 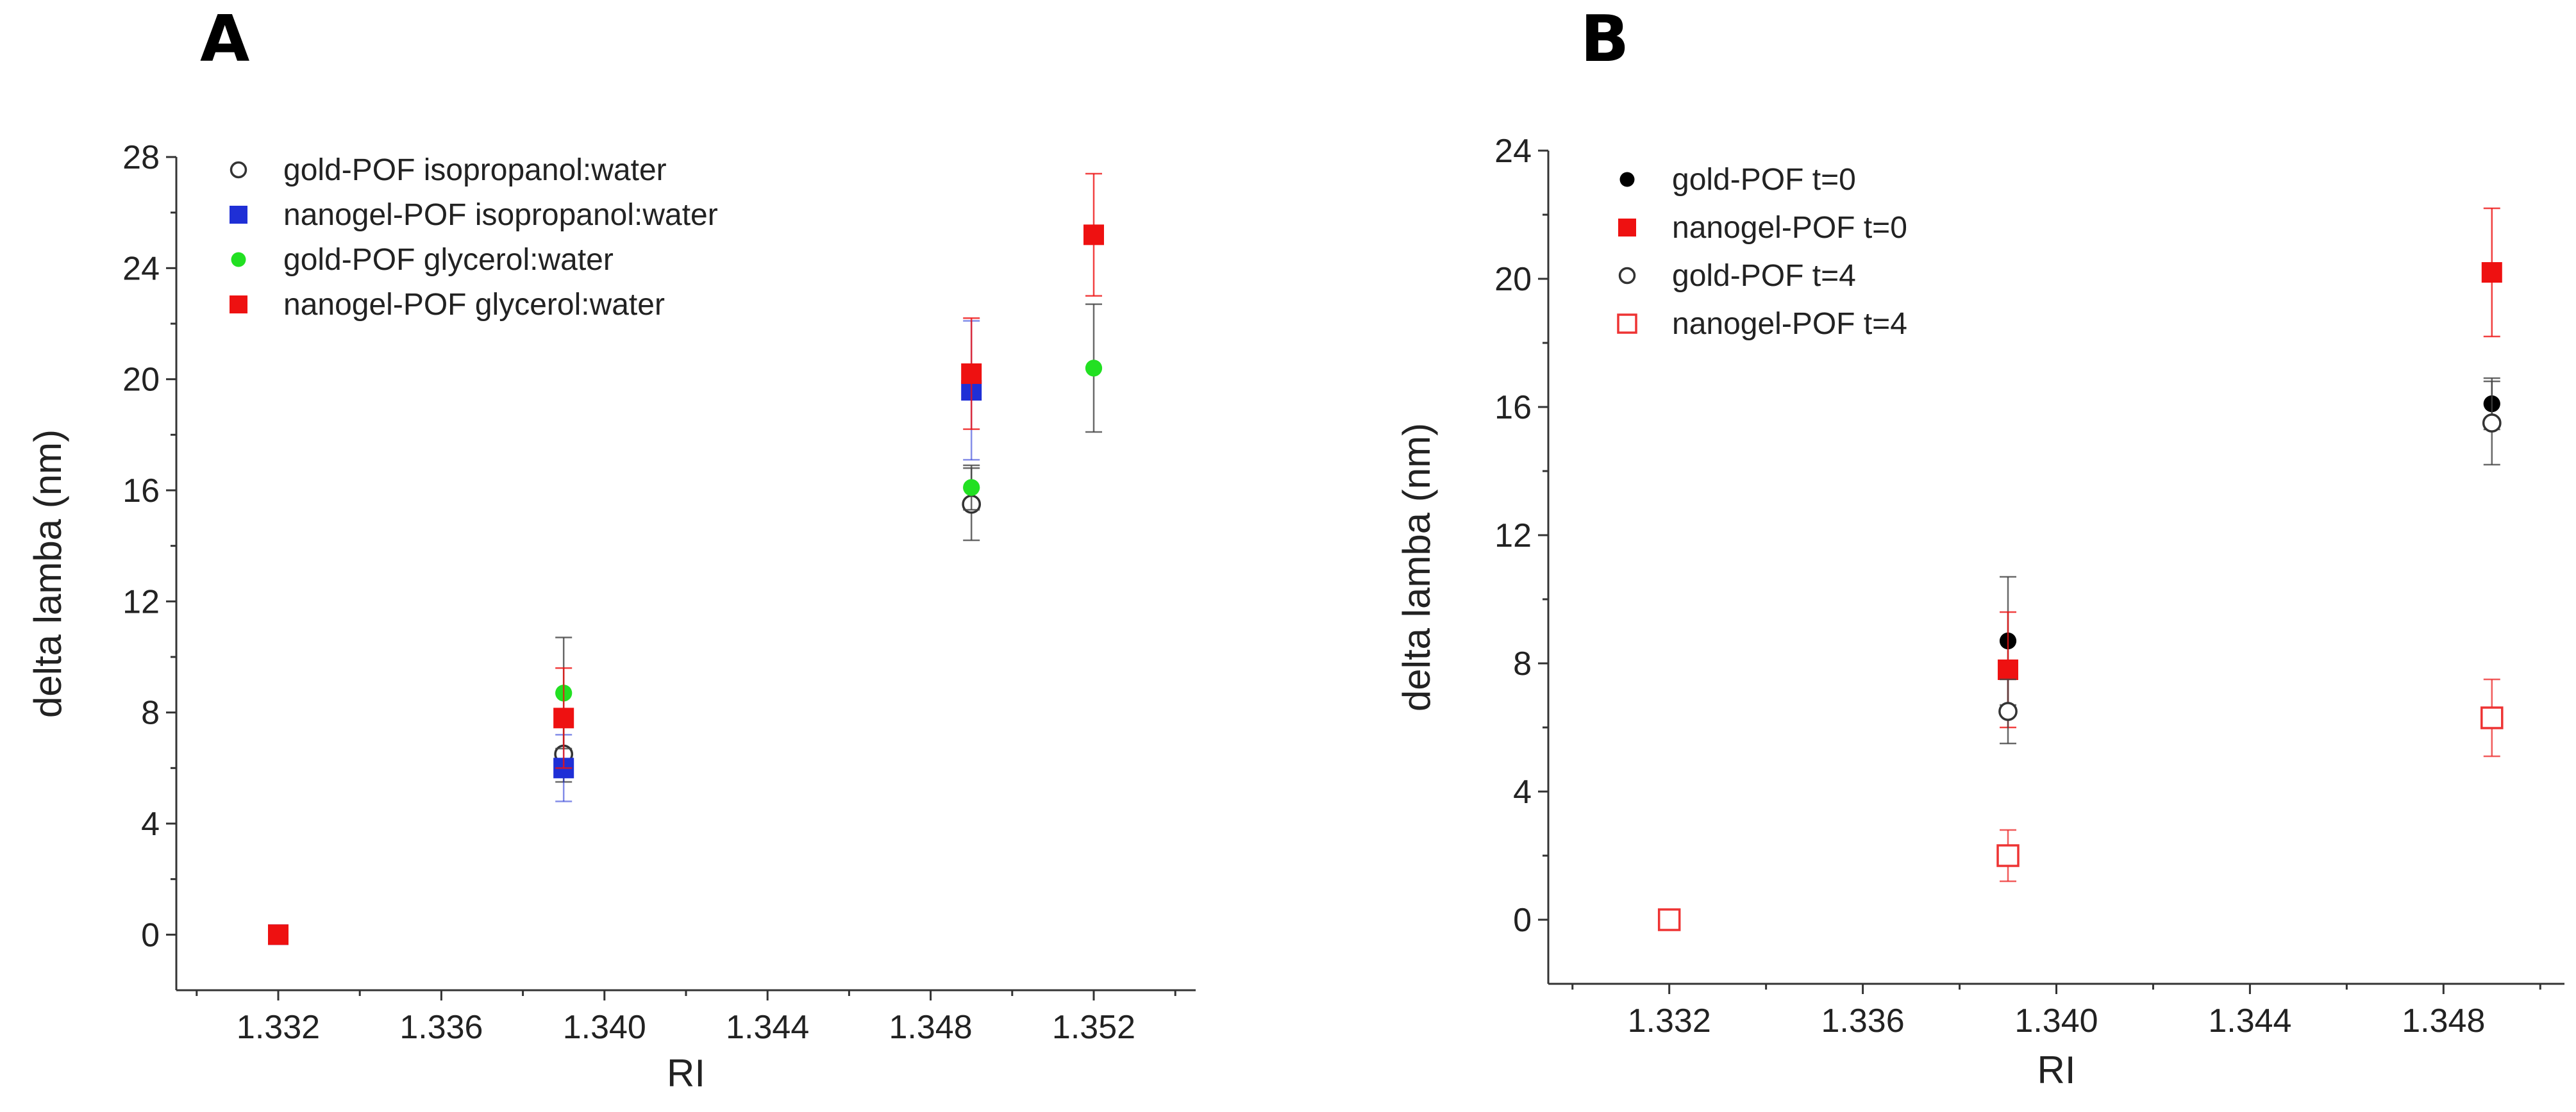 I want to click on legend-label: gold-POF glycerol:water, so click(x=448, y=260).